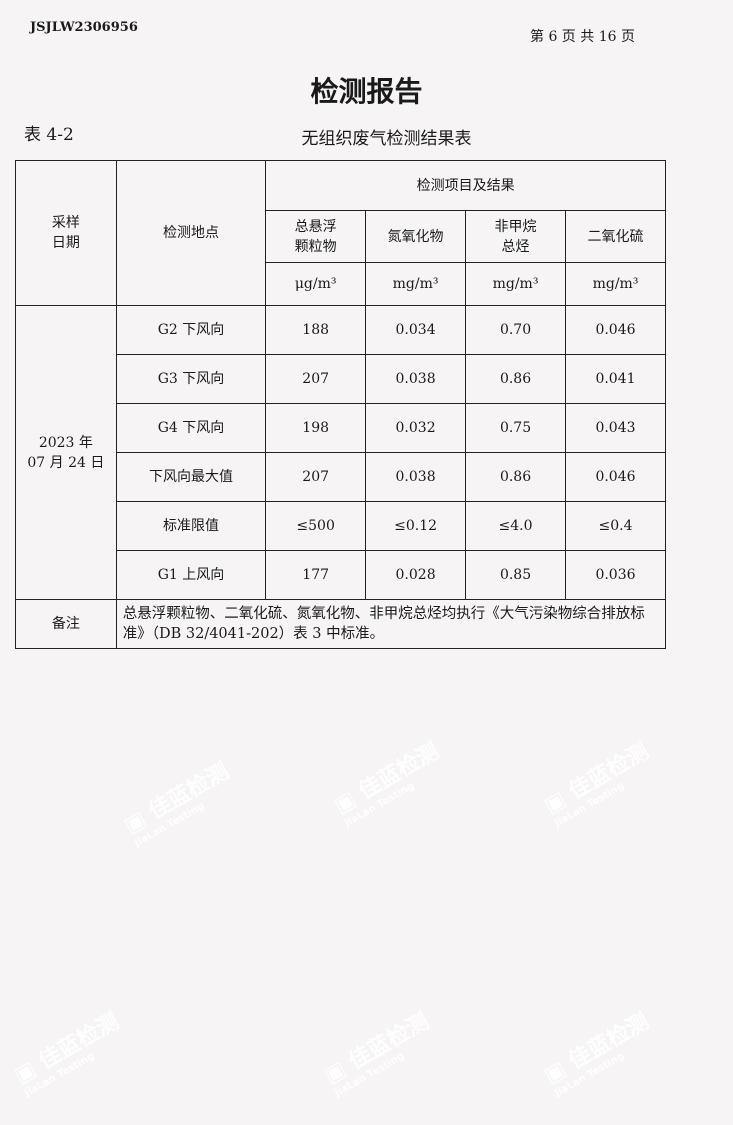 The height and width of the screenshot is (1125, 733). What do you see at coordinates (316, 526) in the screenshot?
I see `value-cell: ≤500` at bounding box center [316, 526].